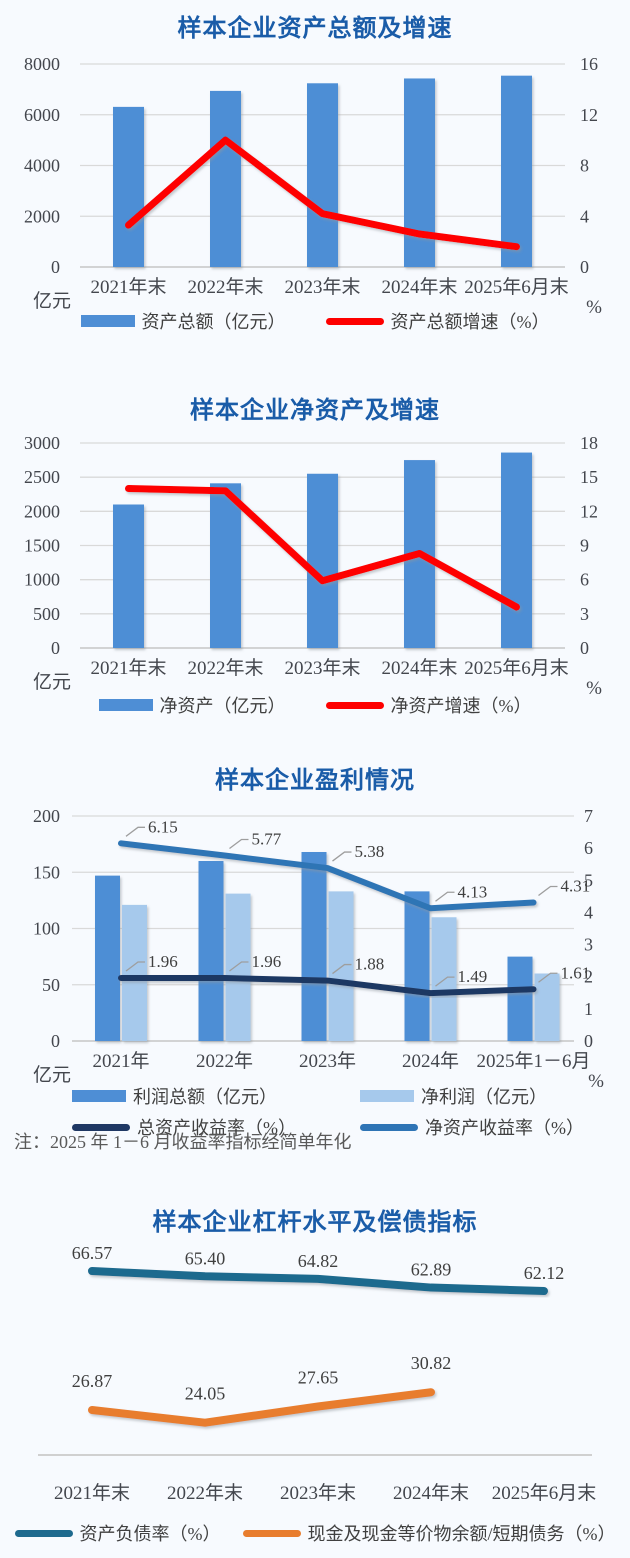 This screenshot has width=630, height=1558. I want to click on legend: 资产负债率（%） 现金及现金等价物余额/短期债务（%）, so click(315, 1533).